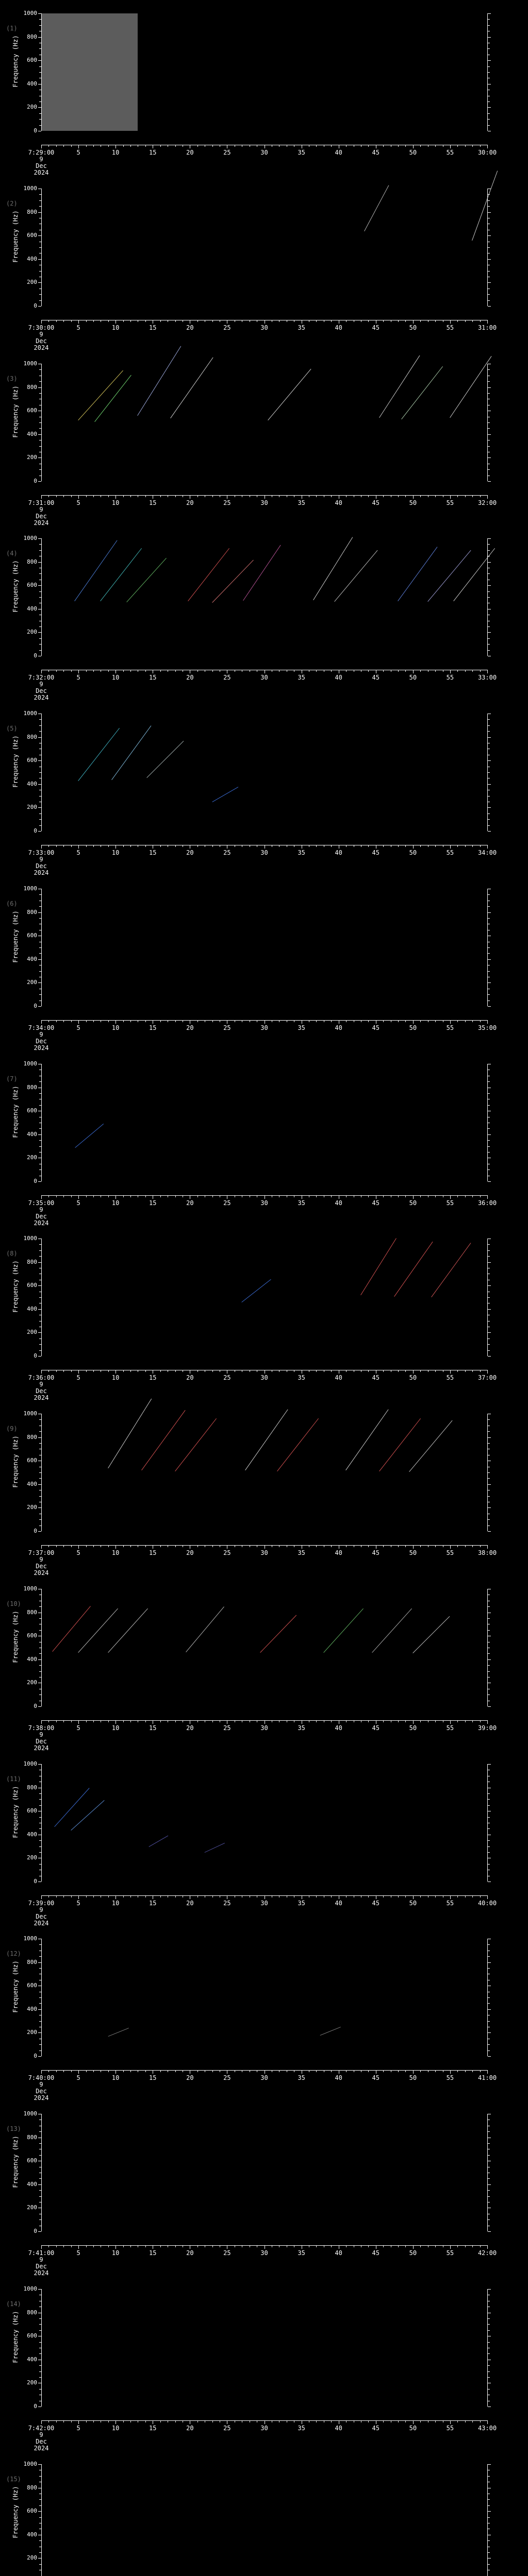 This screenshot has height=2576, width=528. Describe the element at coordinates (413, 2428) in the screenshot. I see `time-tick-label: 50` at that location.